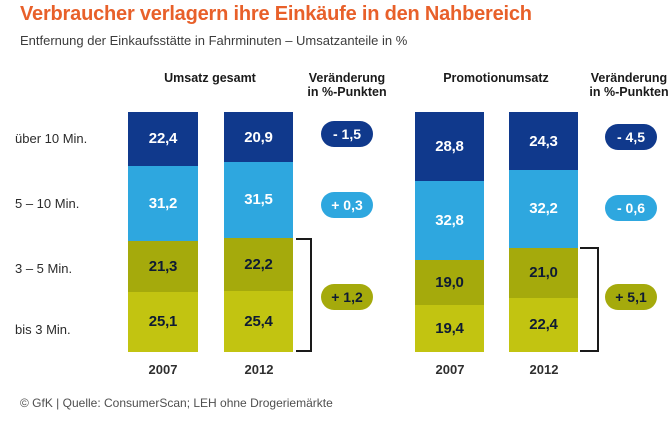  I want to click on segment-value: 28,8, so click(449, 147).